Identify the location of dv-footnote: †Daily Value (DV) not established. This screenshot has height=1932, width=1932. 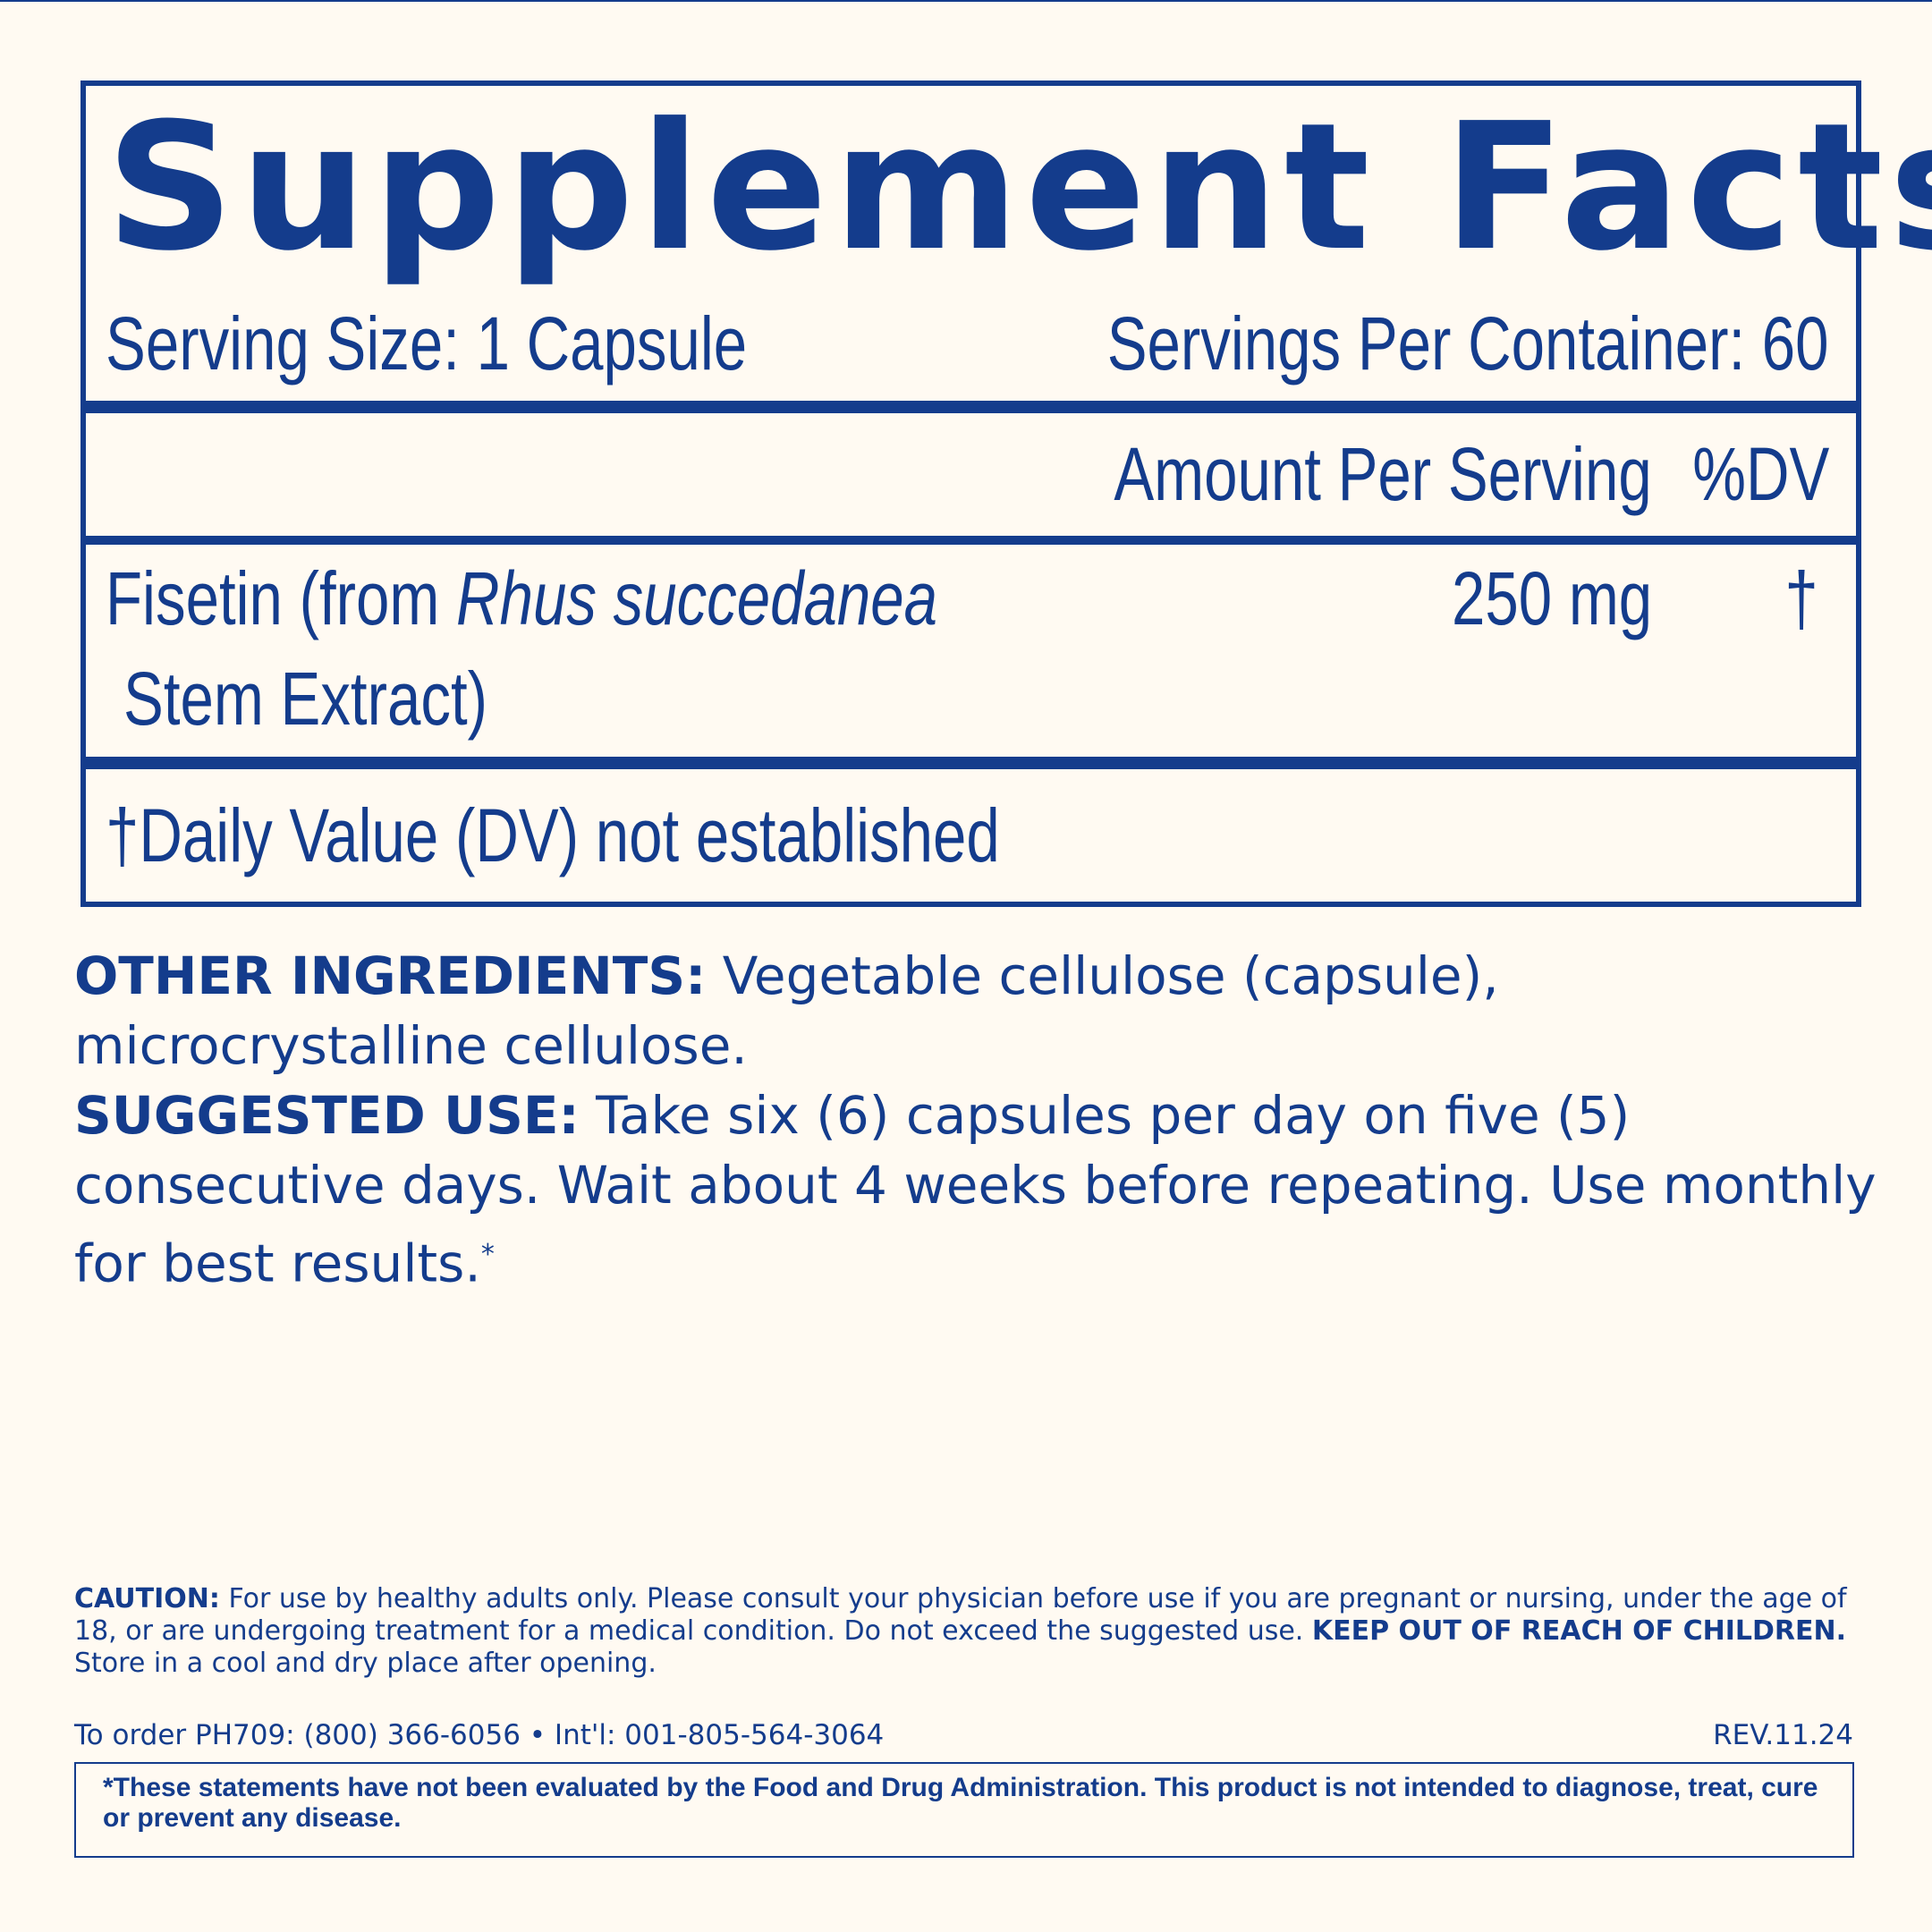
(553, 835).